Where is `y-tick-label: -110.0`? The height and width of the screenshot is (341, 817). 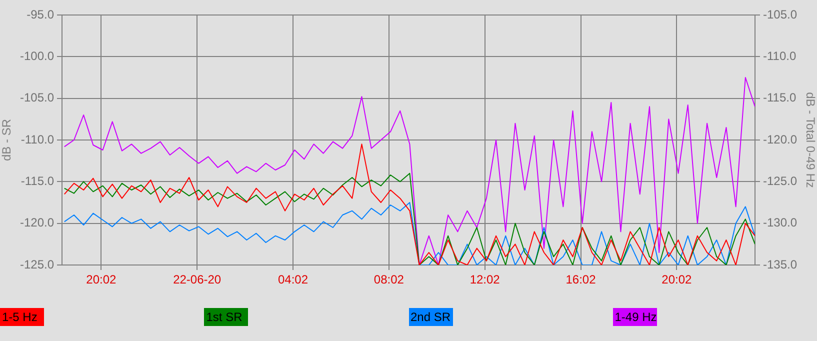 y-tick-label: -110.0 is located at coordinates (37, 139).